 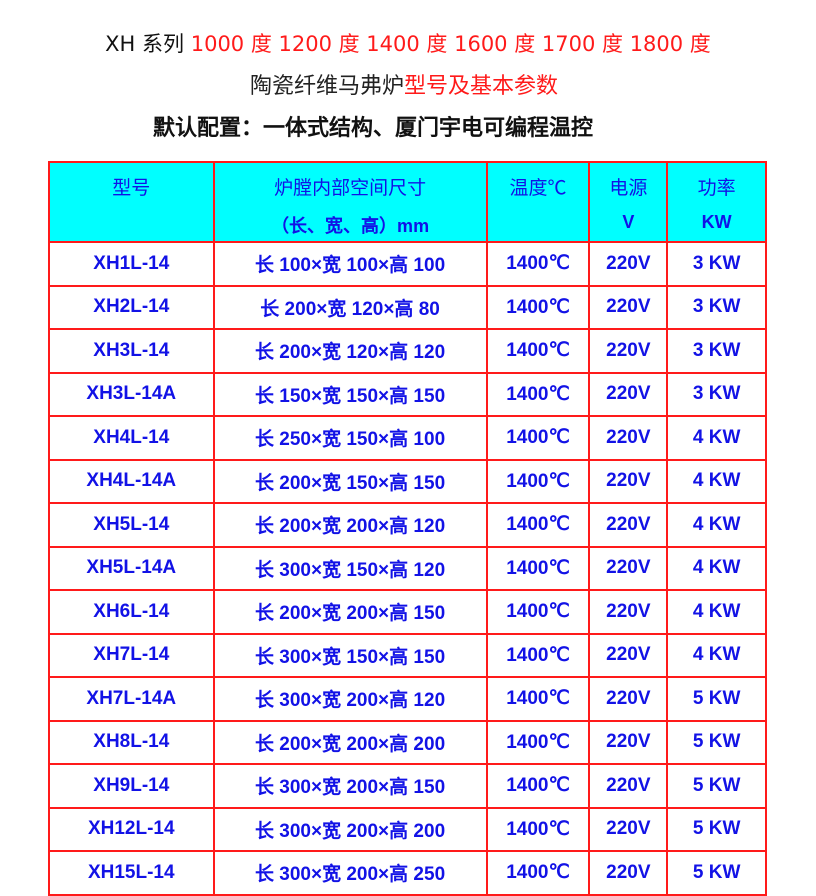 What do you see at coordinates (350, 351) in the screenshot?
I see `cell-chamber-size: 长 200×宽 120×高 120` at bounding box center [350, 351].